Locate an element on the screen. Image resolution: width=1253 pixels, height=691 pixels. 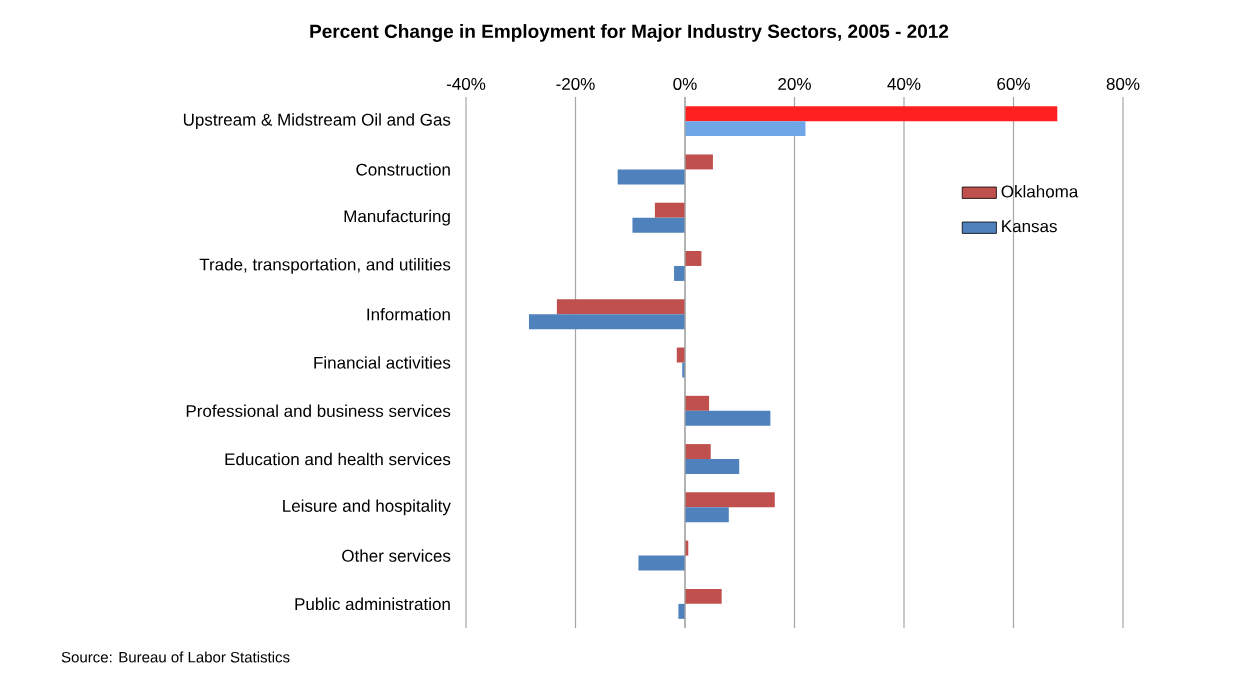
x-tick-label: 40% is located at coordinates (904, 83).